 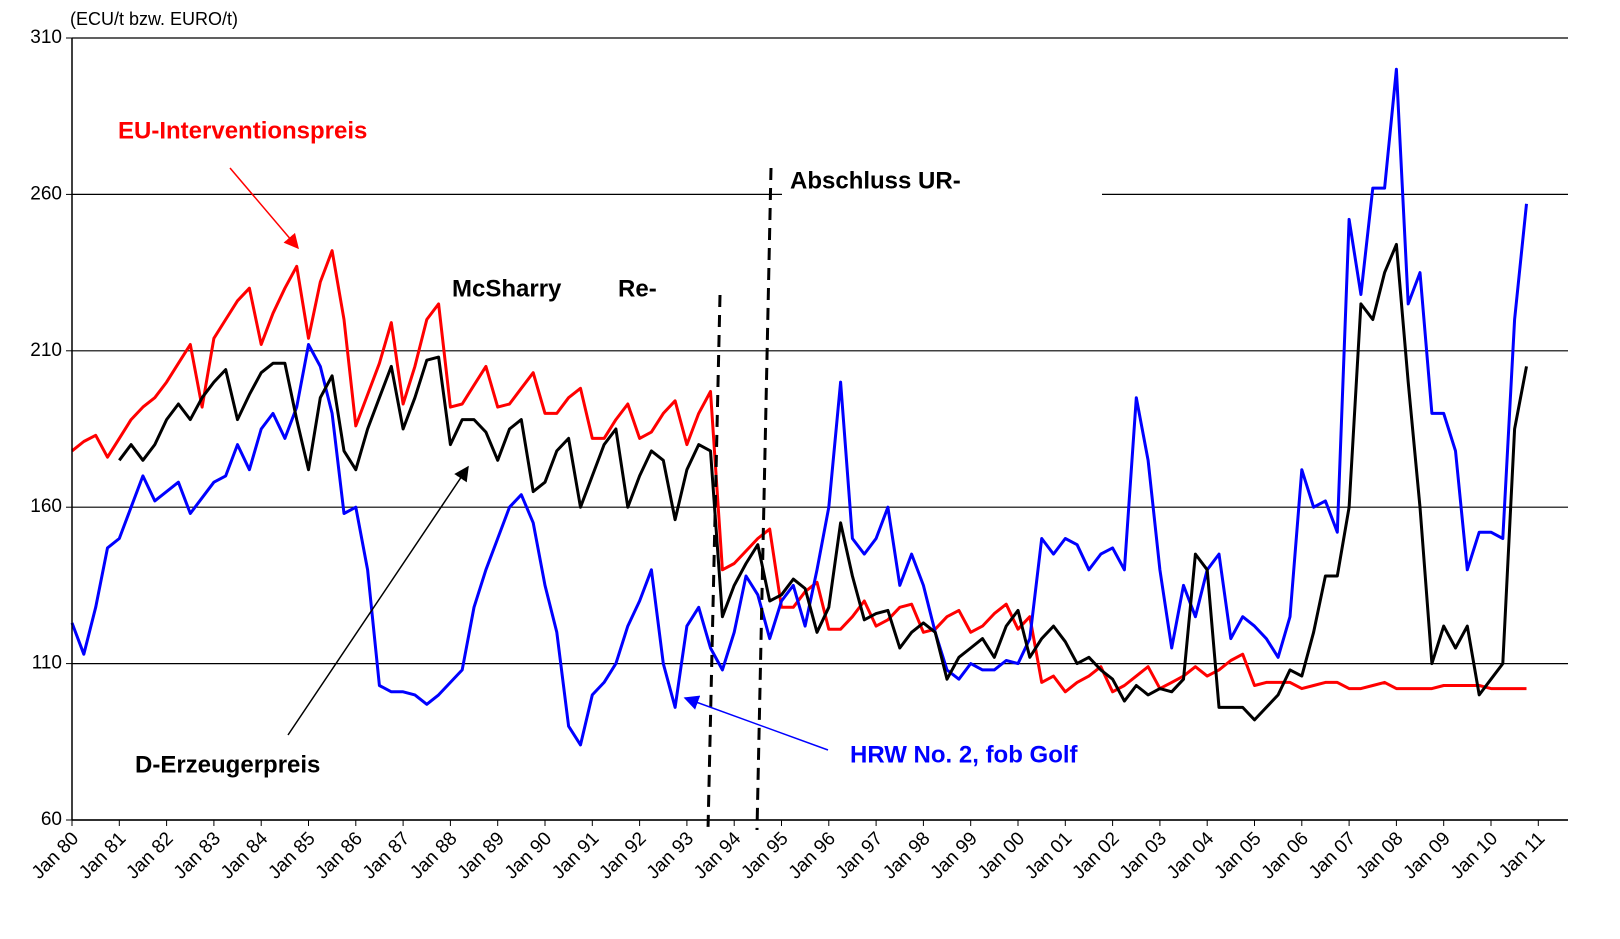 I want to click on y-tick-label: 260, so click(x=46, y=193).